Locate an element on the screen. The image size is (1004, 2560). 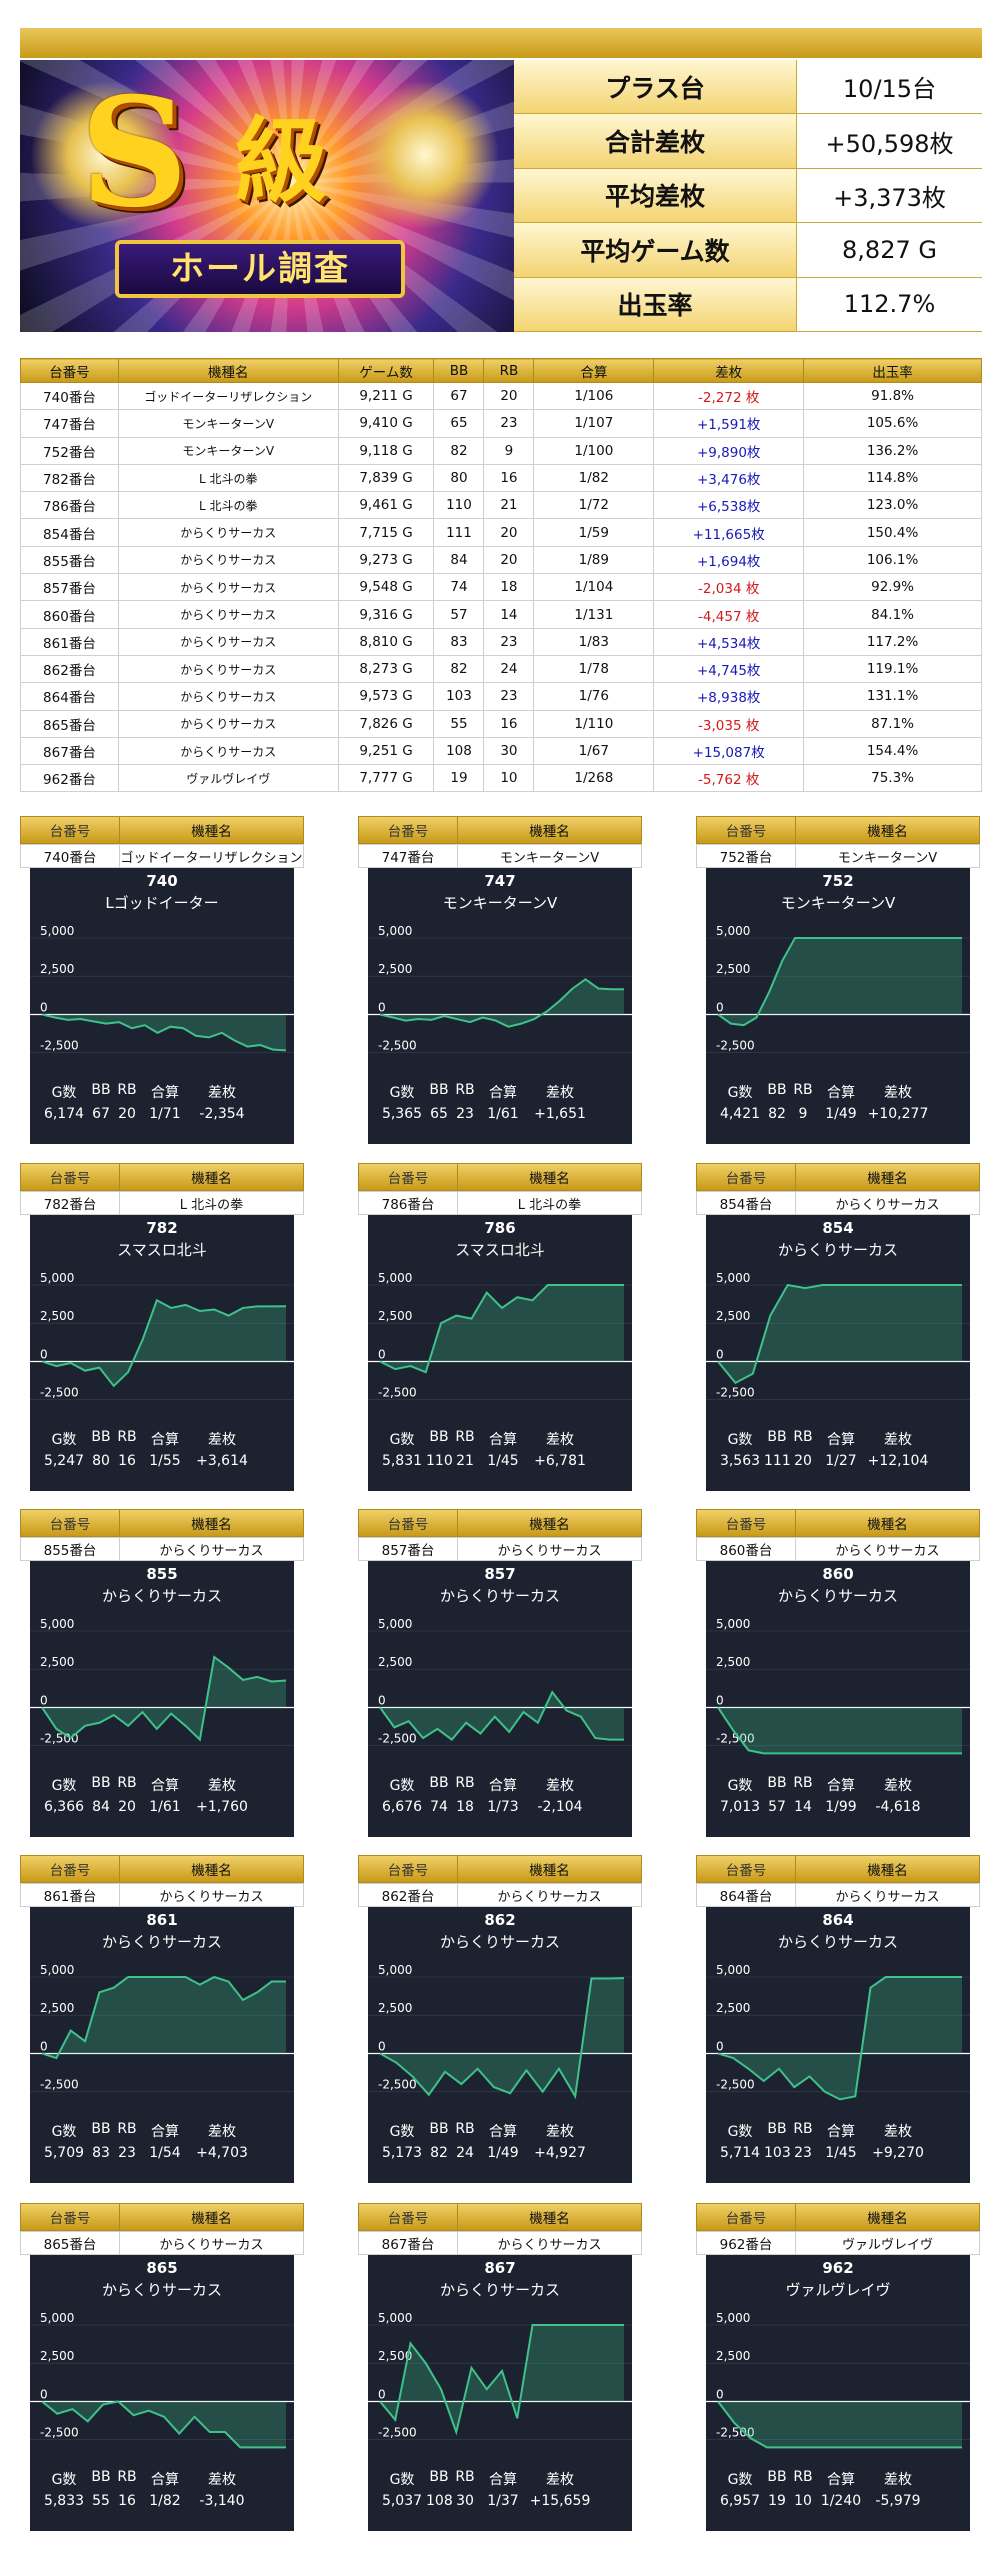
table-cell: からくりサーカス is located at coordinates (228, 641).